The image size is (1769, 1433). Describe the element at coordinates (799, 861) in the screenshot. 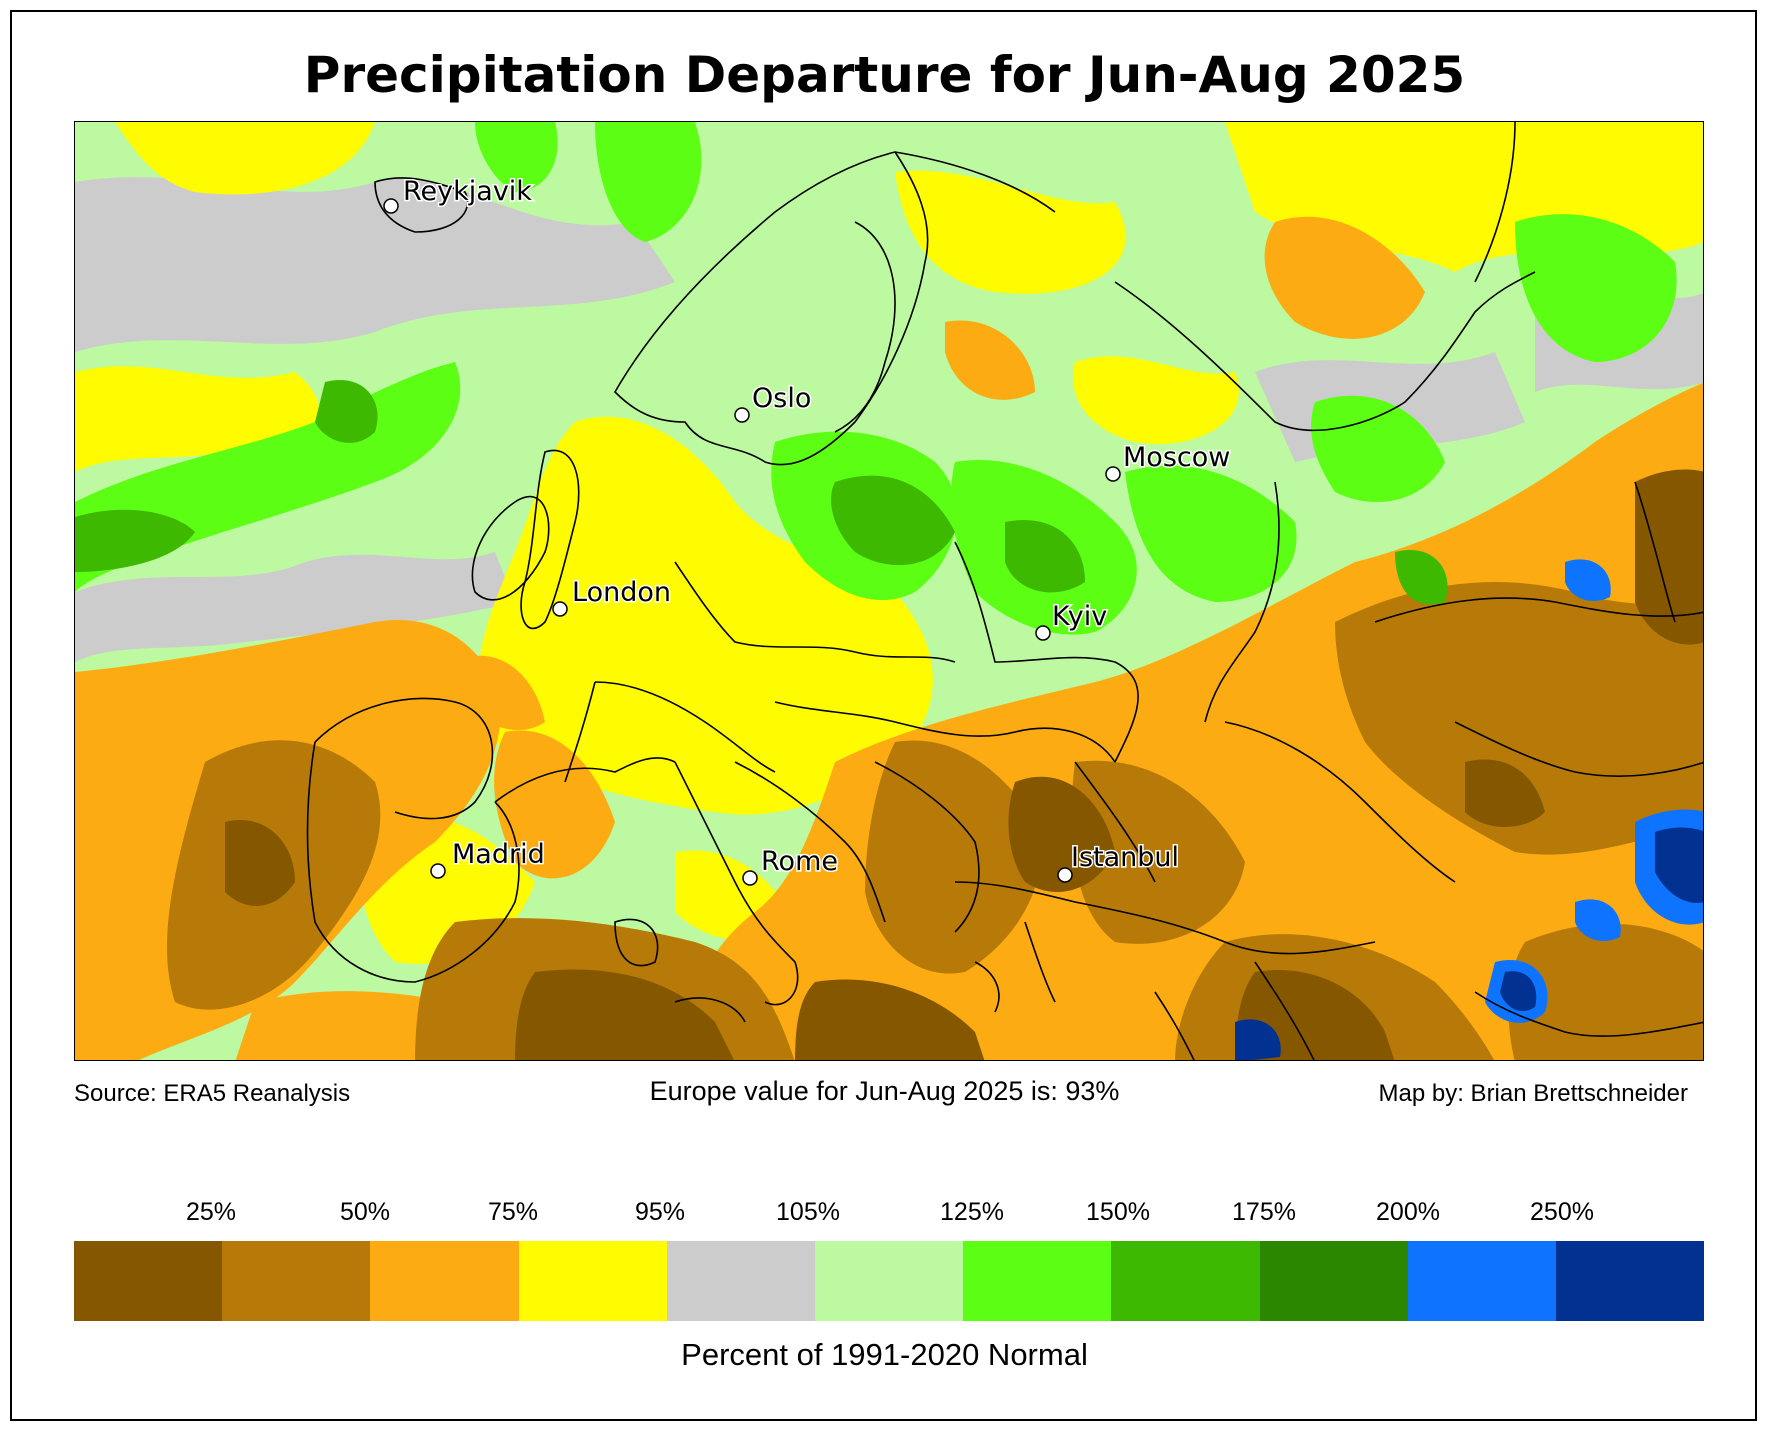

I see `city-label-rome: Rome` at that location.